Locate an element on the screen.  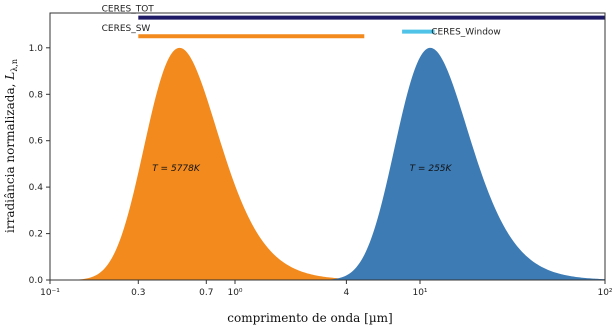
x-tick-label-4: 4 is located at coordinates (347, 293).